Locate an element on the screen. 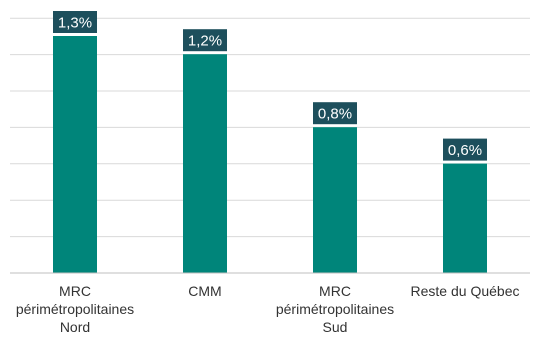 The image size is (540, 339). category-label-line: Nord is located at coordinates (75, 327).